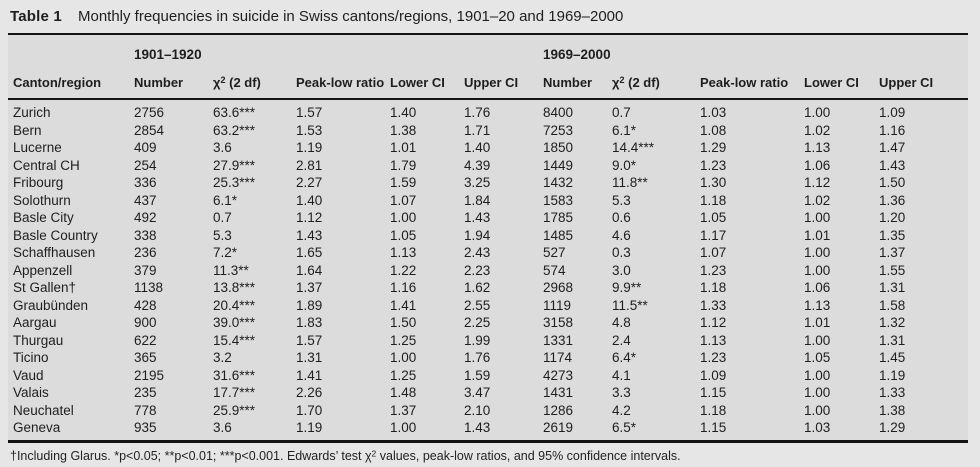  Describe the element at coordinates (558, 217) in the screenshot. I see `cell-number-1969: 1785` at that location.